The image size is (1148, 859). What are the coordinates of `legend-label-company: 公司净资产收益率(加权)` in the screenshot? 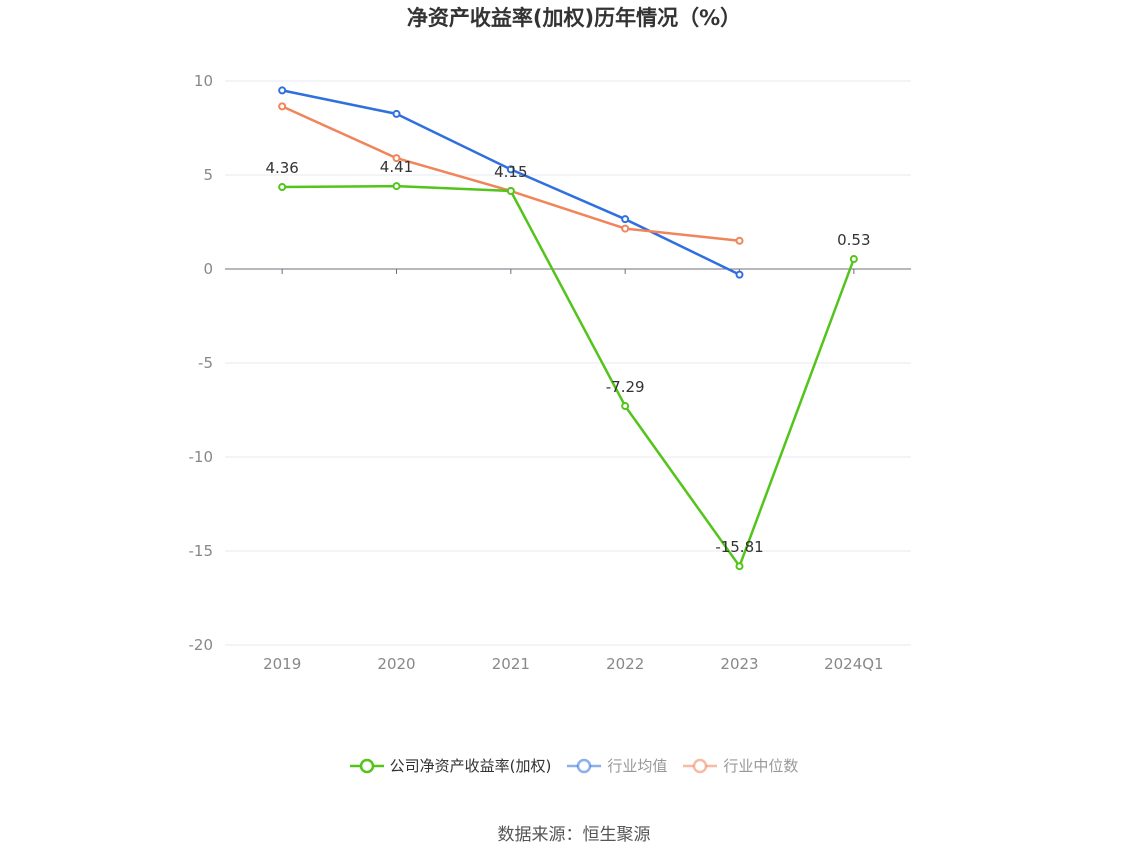 It's located at (470, 766).